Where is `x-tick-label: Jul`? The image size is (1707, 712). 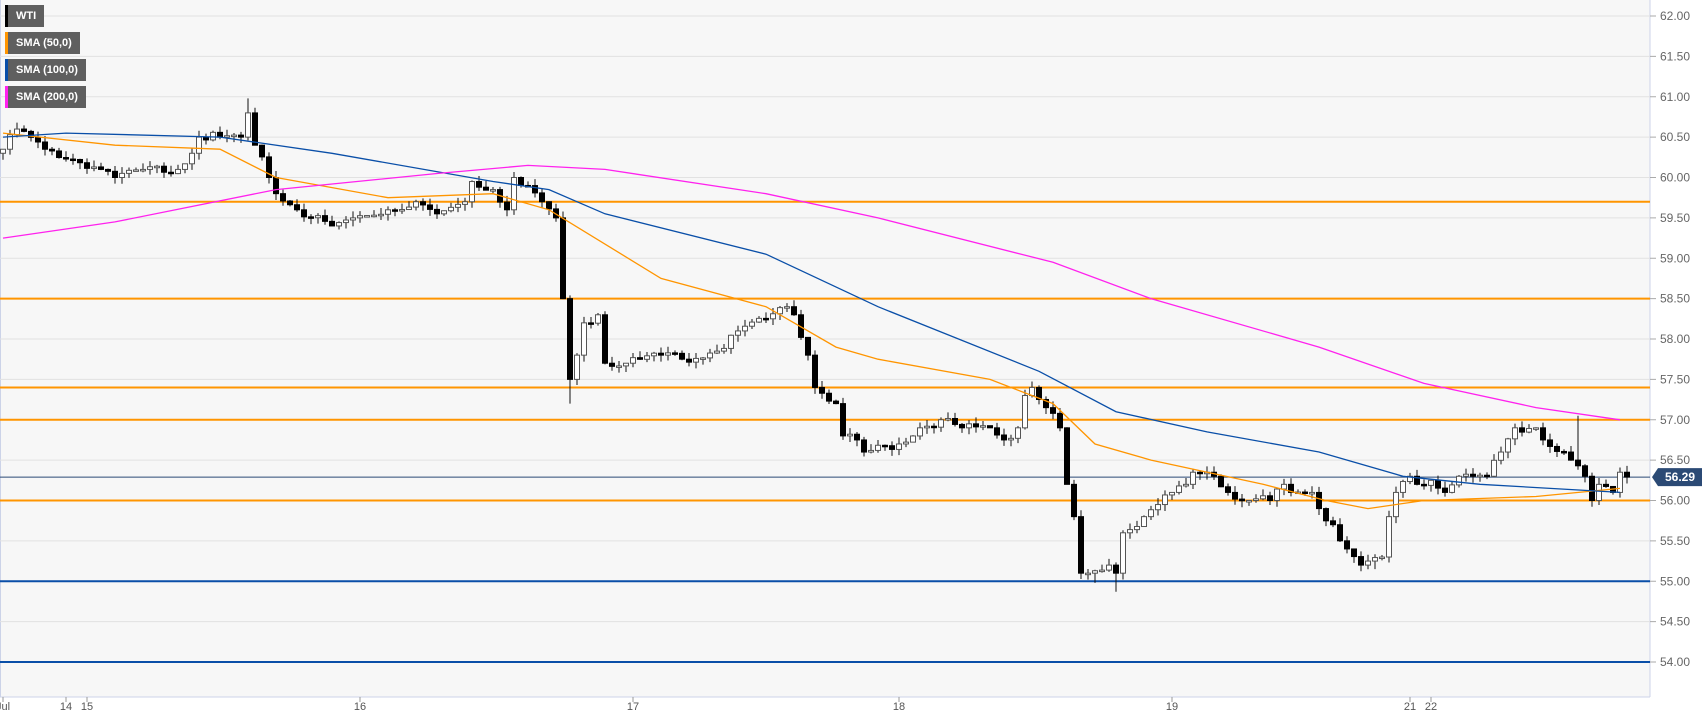
x-tick-label: Jul is located at coordinates (5, 706).